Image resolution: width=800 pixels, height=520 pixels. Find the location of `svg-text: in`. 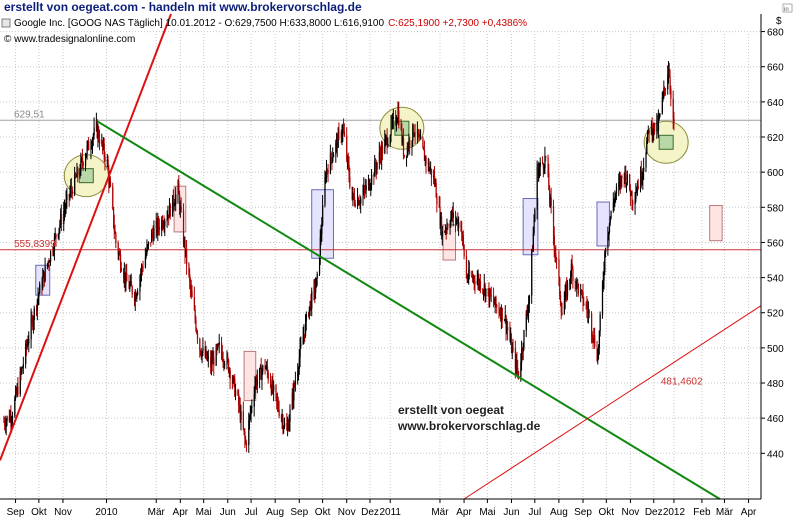

svg-text: in is located at coordinates (786, 10).